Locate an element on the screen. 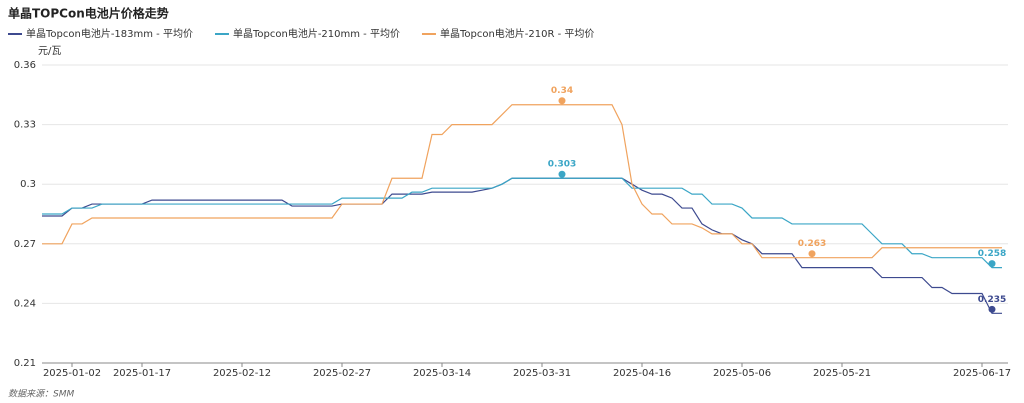  x-tick-label: 2025-03-14 is located at coordinates (442, 373).